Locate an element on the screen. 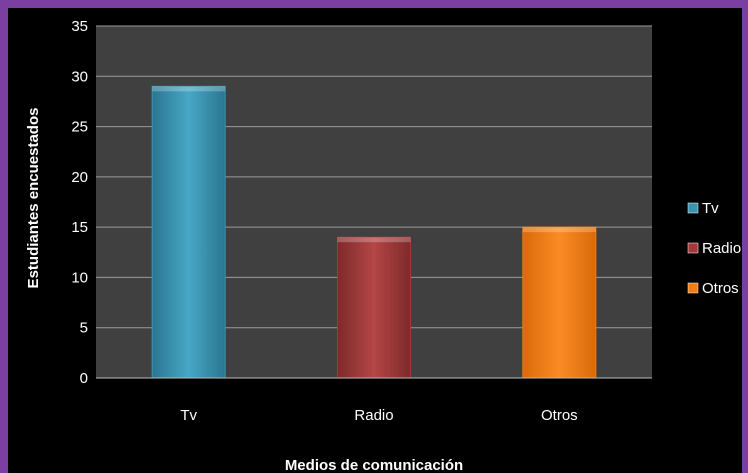 Image resolution: width=748 pixels, height=473 pixels. x-tick-label: Otros is located at coordinates (559, 415).